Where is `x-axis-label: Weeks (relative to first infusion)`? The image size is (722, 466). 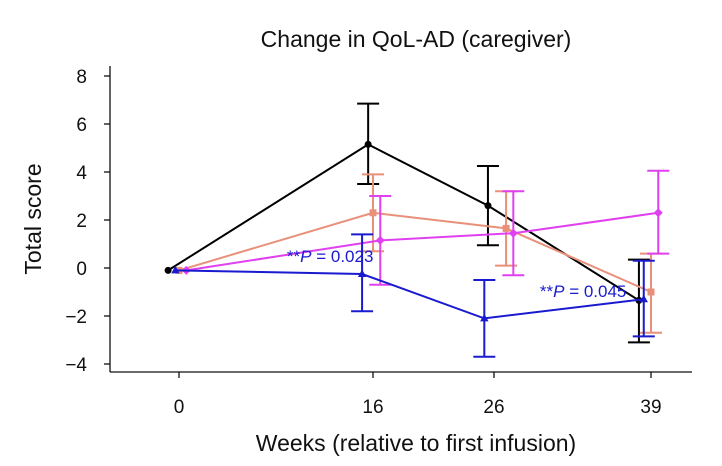 x-axis-label: Weeks (relative to first infusion) is located at coordinates (416, 443).